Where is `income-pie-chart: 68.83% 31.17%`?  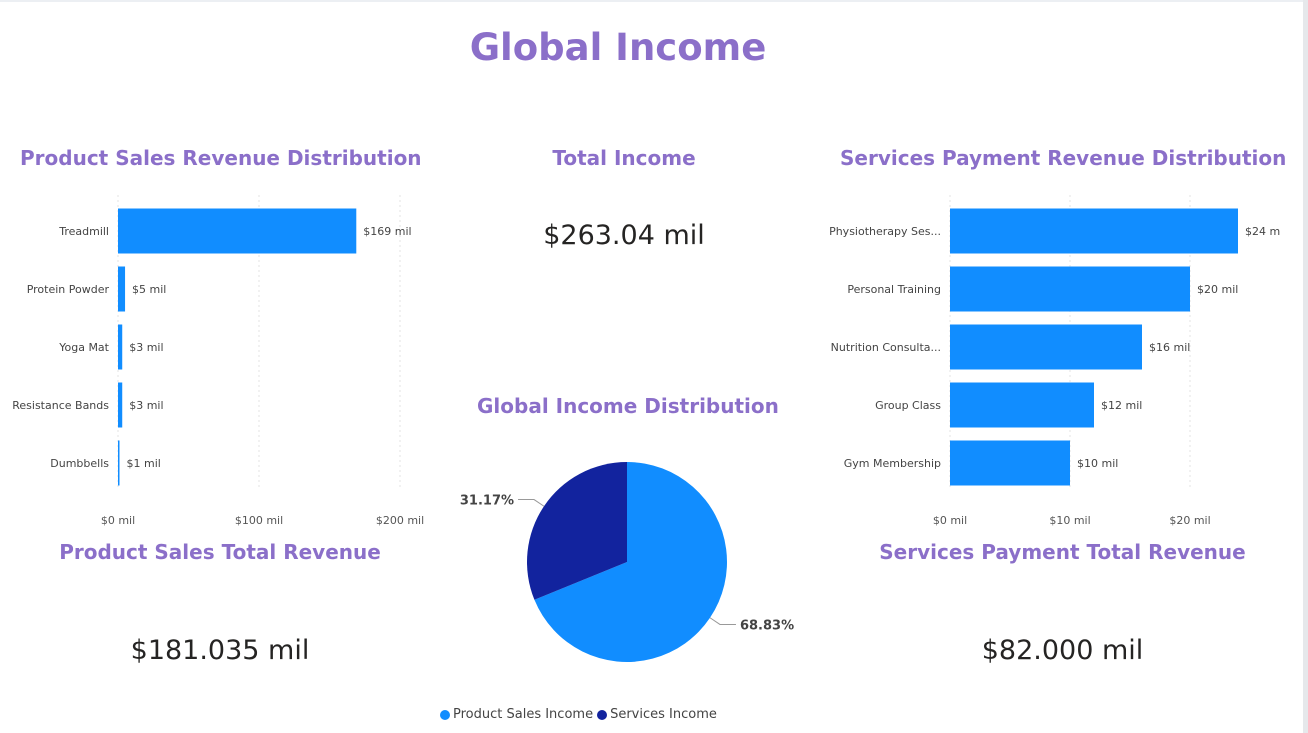 income-pie-chart: 68.83% 31.17% is located at coordinates (627, 562).